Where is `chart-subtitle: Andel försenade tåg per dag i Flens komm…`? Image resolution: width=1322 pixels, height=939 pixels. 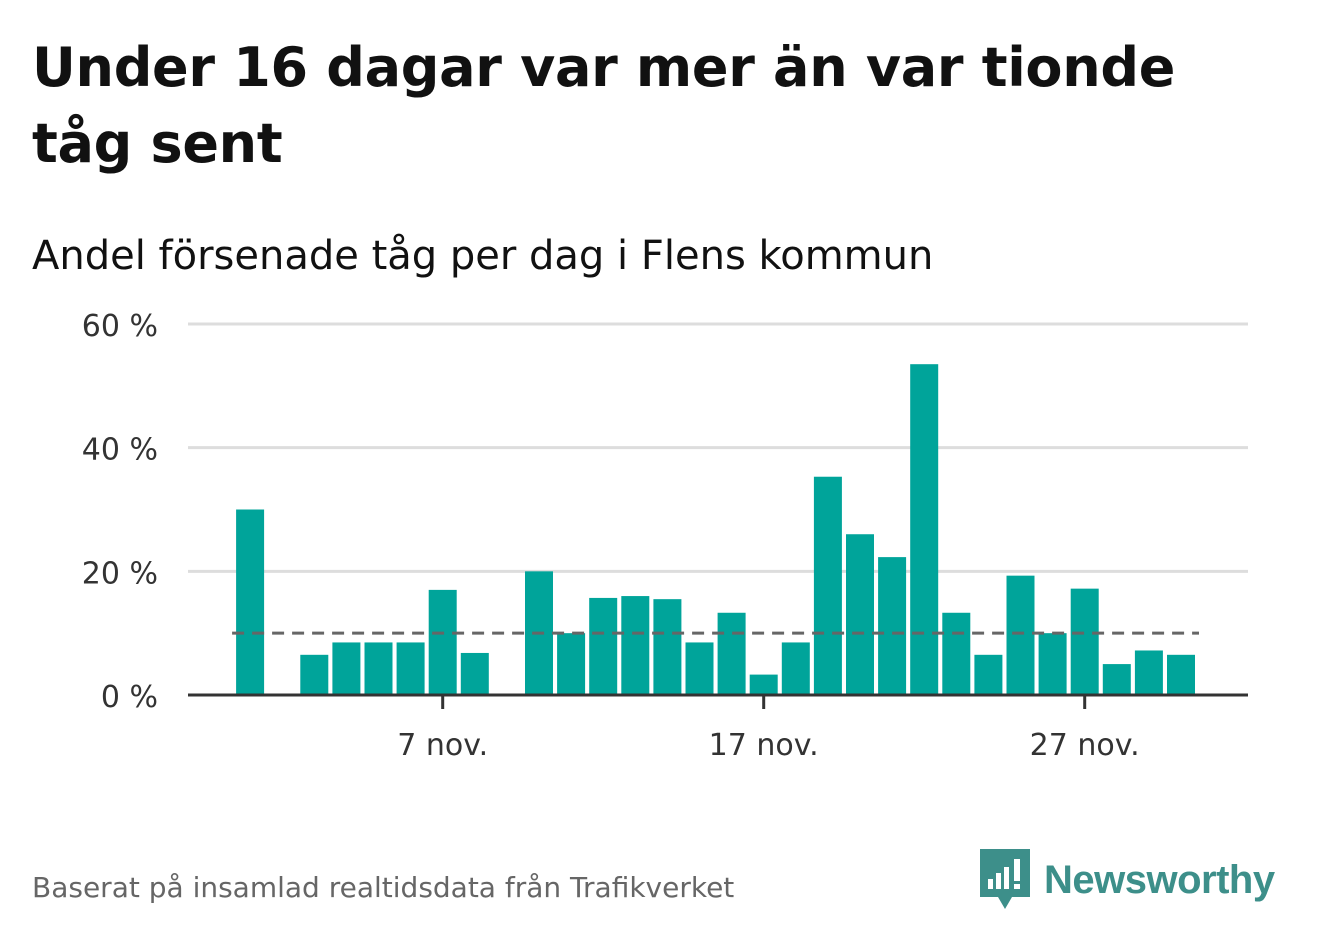
chart-subtitle: Andel försenade tåg per dag i Flens komm… is located at coordinates (483, 256).